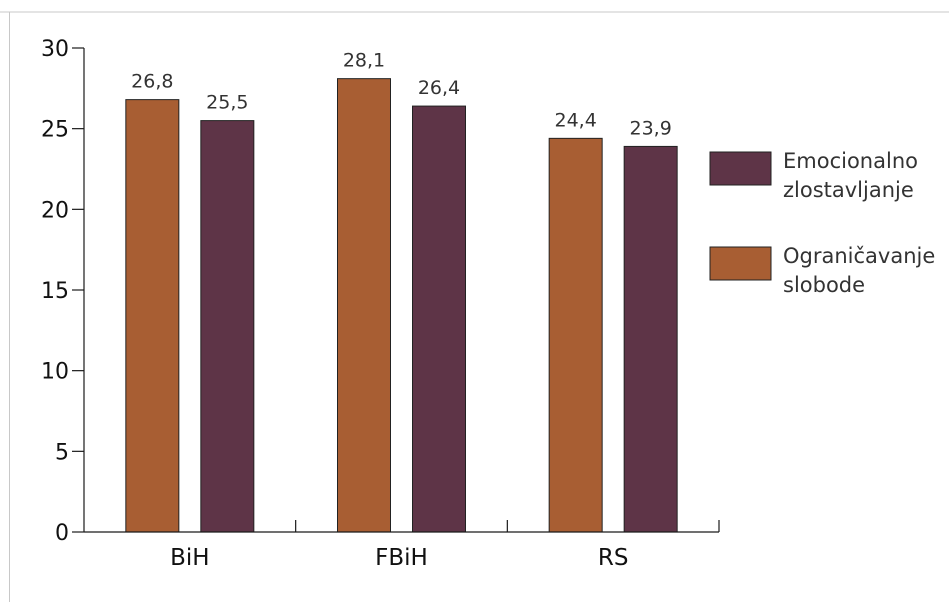 Image resolution: width=949 pixels, height=602 pixels. What do you see at coordinates (401, 558) in the screenshot?
I see `category-label-fbih: FBiH` at bounding box center [401, 558].